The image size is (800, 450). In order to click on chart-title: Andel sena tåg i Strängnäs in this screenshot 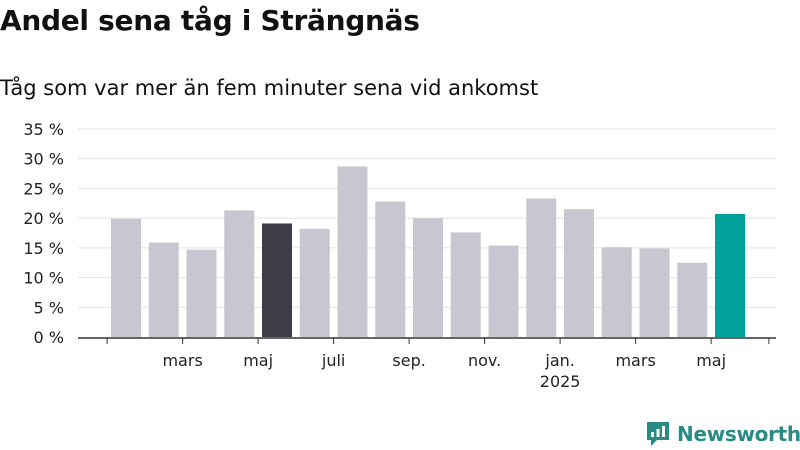, I will do `click(210, 20)`.